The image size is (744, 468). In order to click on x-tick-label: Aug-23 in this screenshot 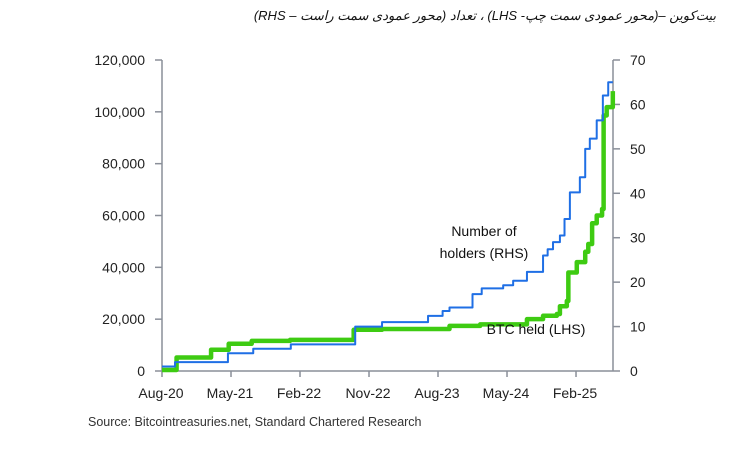, I will do `click(436, 393)`.